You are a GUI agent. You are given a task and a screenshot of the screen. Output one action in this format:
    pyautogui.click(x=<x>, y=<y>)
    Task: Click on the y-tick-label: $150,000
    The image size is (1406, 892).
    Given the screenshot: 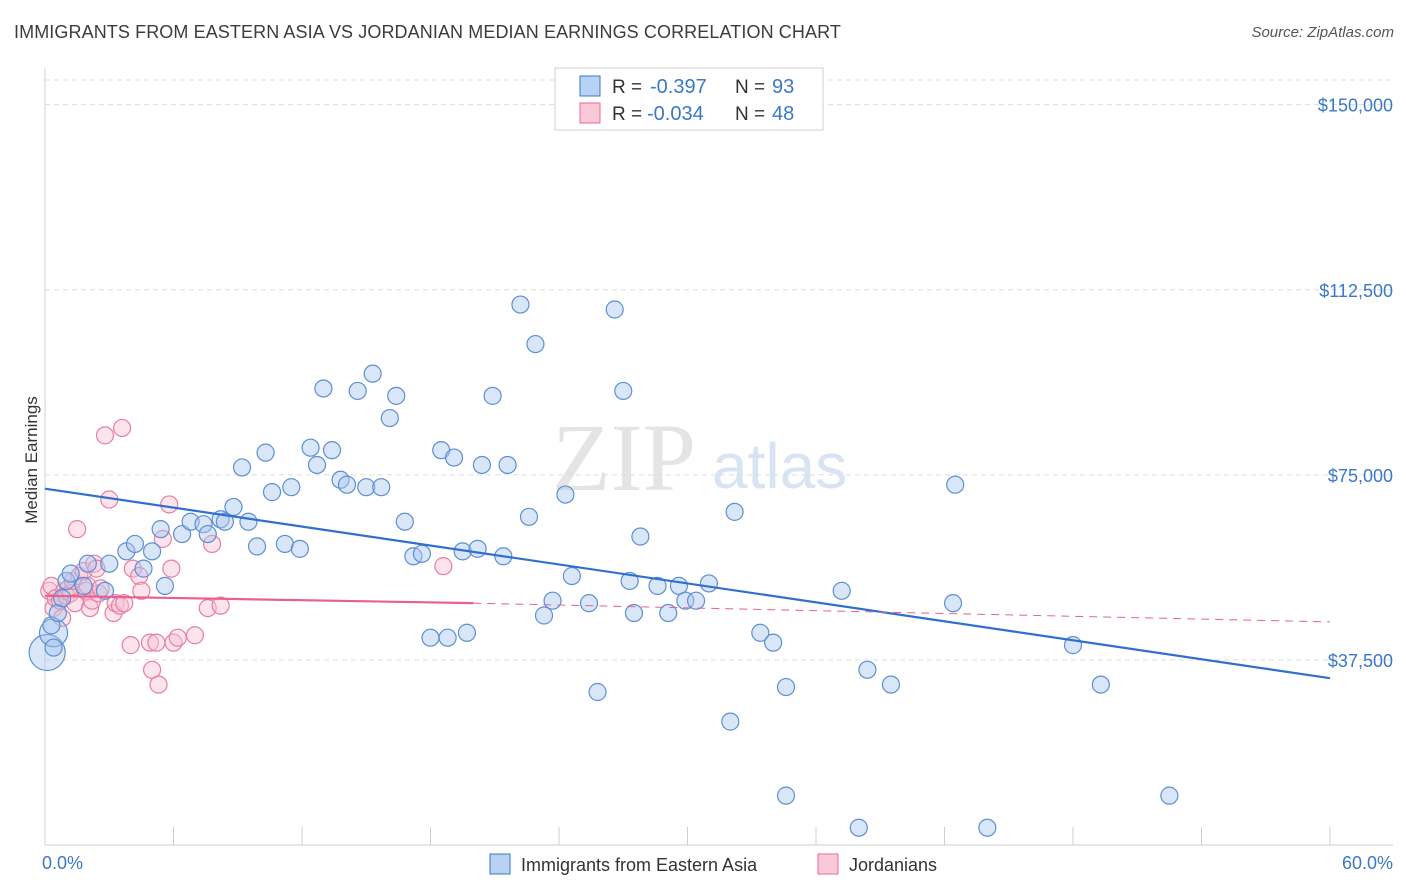 What is the action you would take?
    pyautogui.click(x=1355, y=106)
    